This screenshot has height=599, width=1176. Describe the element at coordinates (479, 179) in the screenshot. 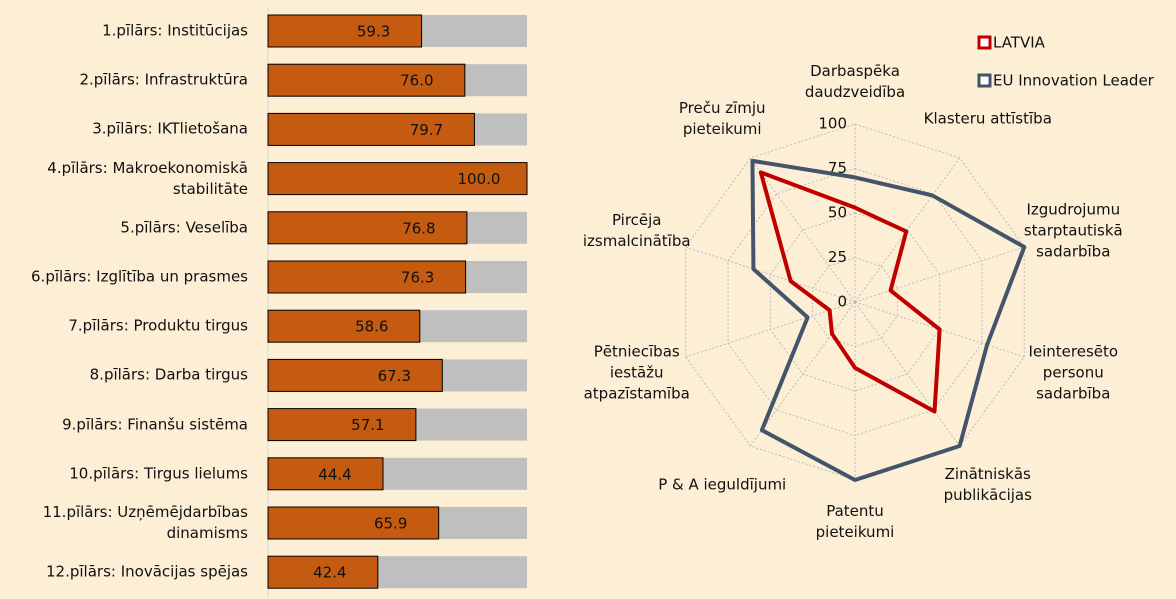

I see `value-label: 100.0` at that location.